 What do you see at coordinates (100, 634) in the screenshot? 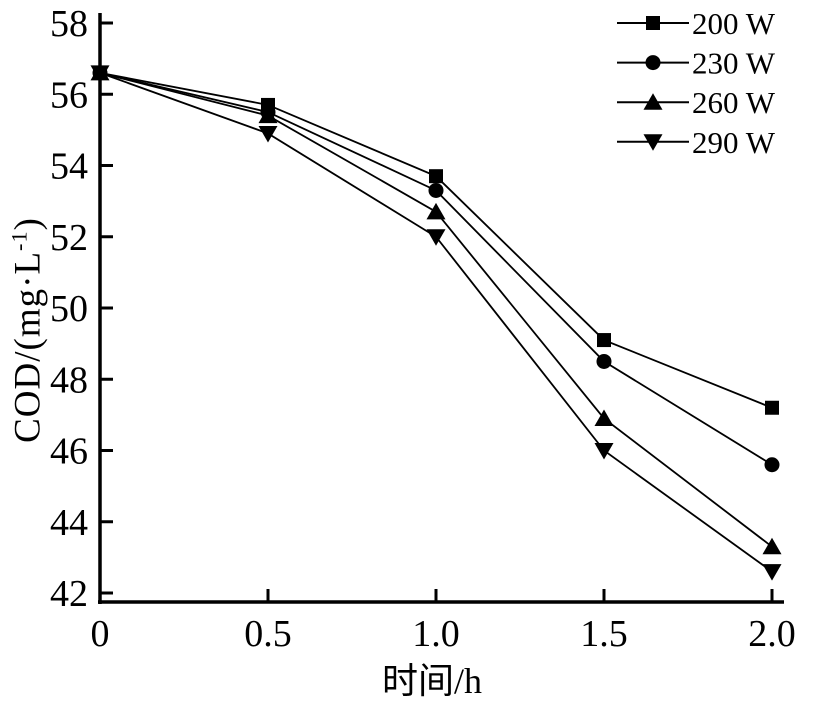
I see `x-tick-label: 0` at bounding box center [100, 634].